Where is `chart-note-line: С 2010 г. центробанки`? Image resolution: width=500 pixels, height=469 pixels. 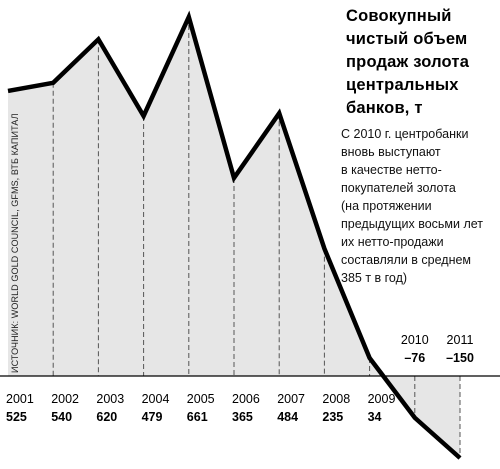 chart-note-line: С 2010 г. центробанки is located at coordinates (405, 134).